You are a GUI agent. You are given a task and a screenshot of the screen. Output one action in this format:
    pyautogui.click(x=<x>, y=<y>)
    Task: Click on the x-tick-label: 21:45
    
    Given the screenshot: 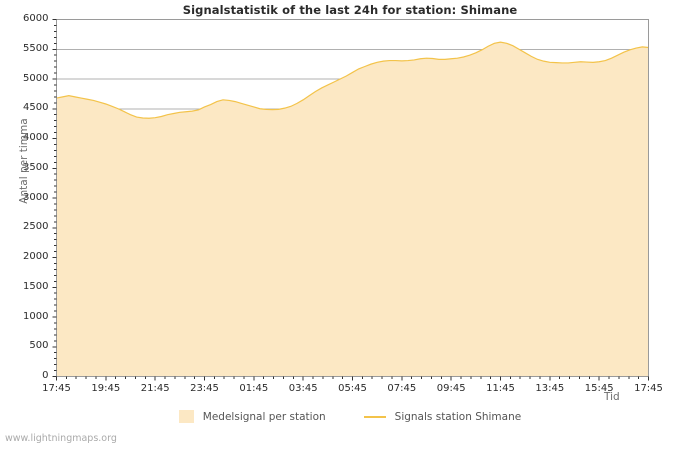 What is the action you would take?
    pyautogui.click(x=155, y=388)
    